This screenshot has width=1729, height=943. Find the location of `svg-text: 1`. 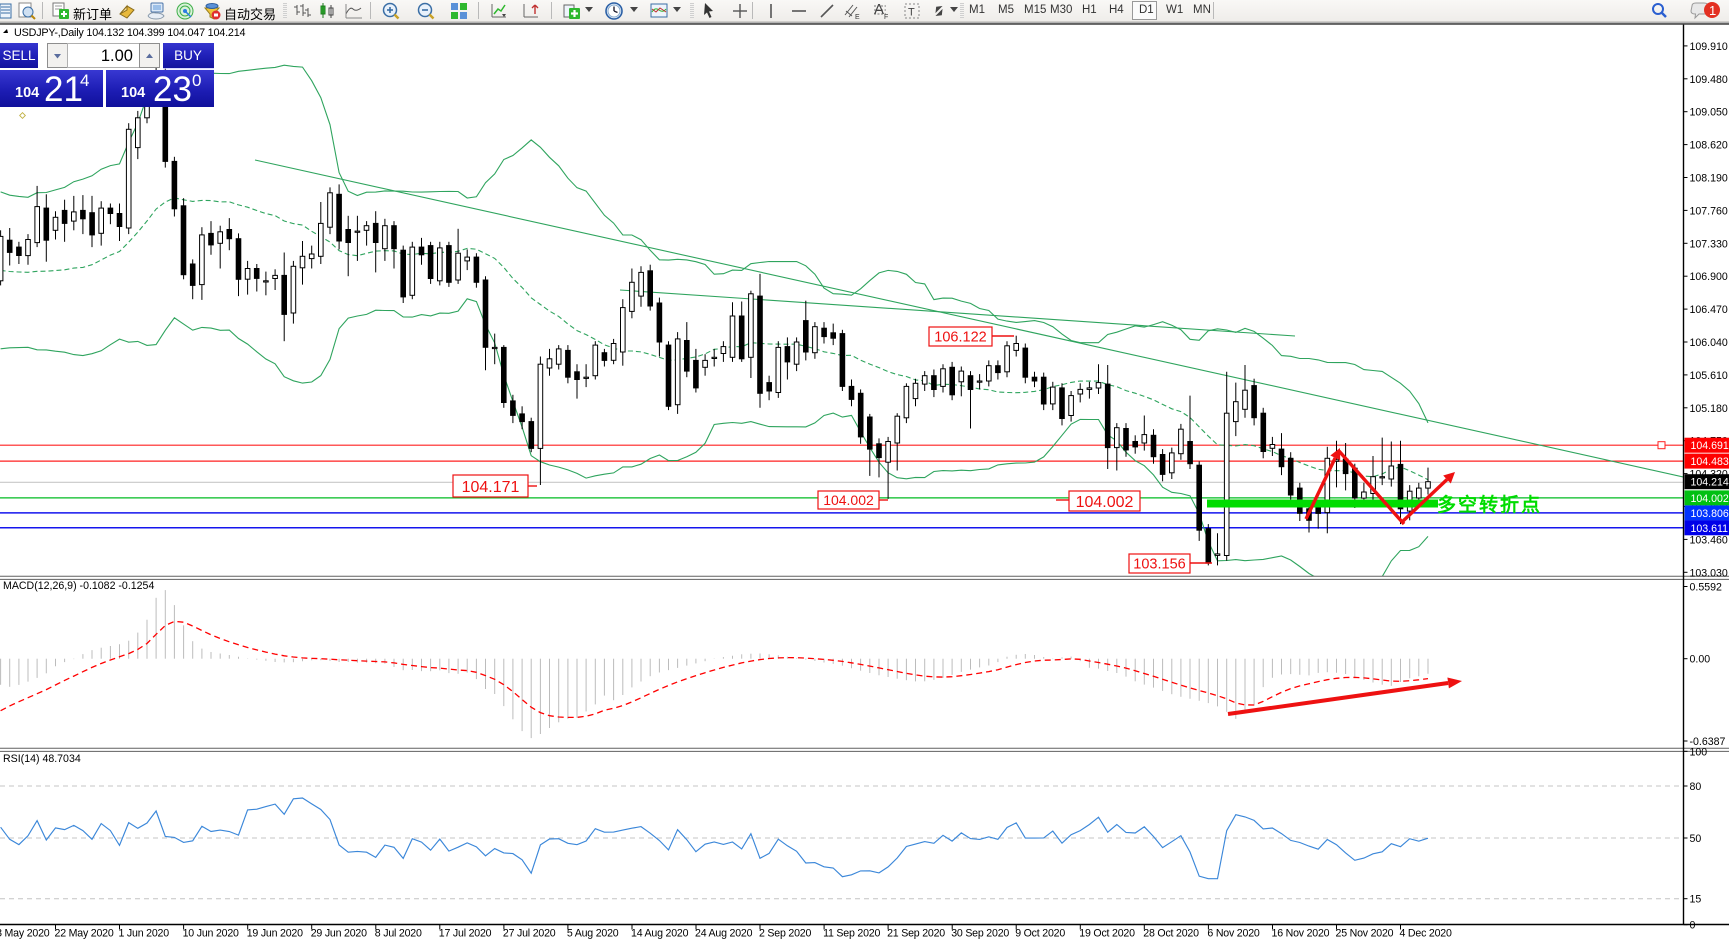

svg-text: 1 is located at coordinates (1712, 10).